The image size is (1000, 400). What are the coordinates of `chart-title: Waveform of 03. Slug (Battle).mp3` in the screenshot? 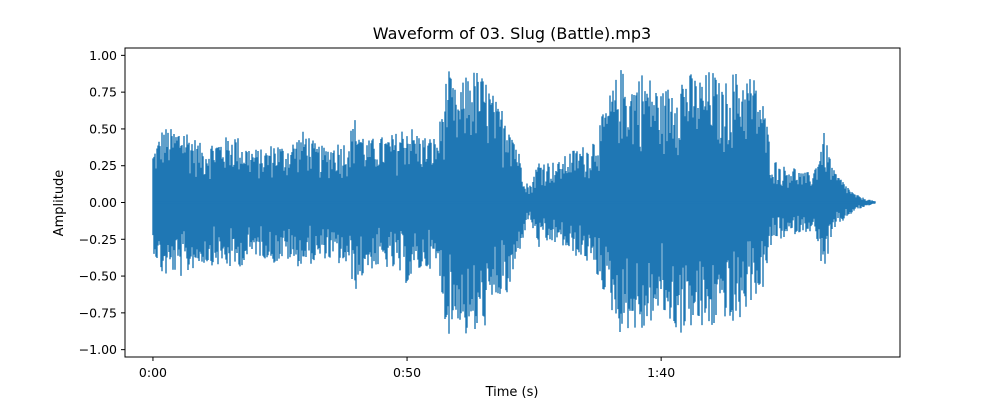 It's located at (512, 33).